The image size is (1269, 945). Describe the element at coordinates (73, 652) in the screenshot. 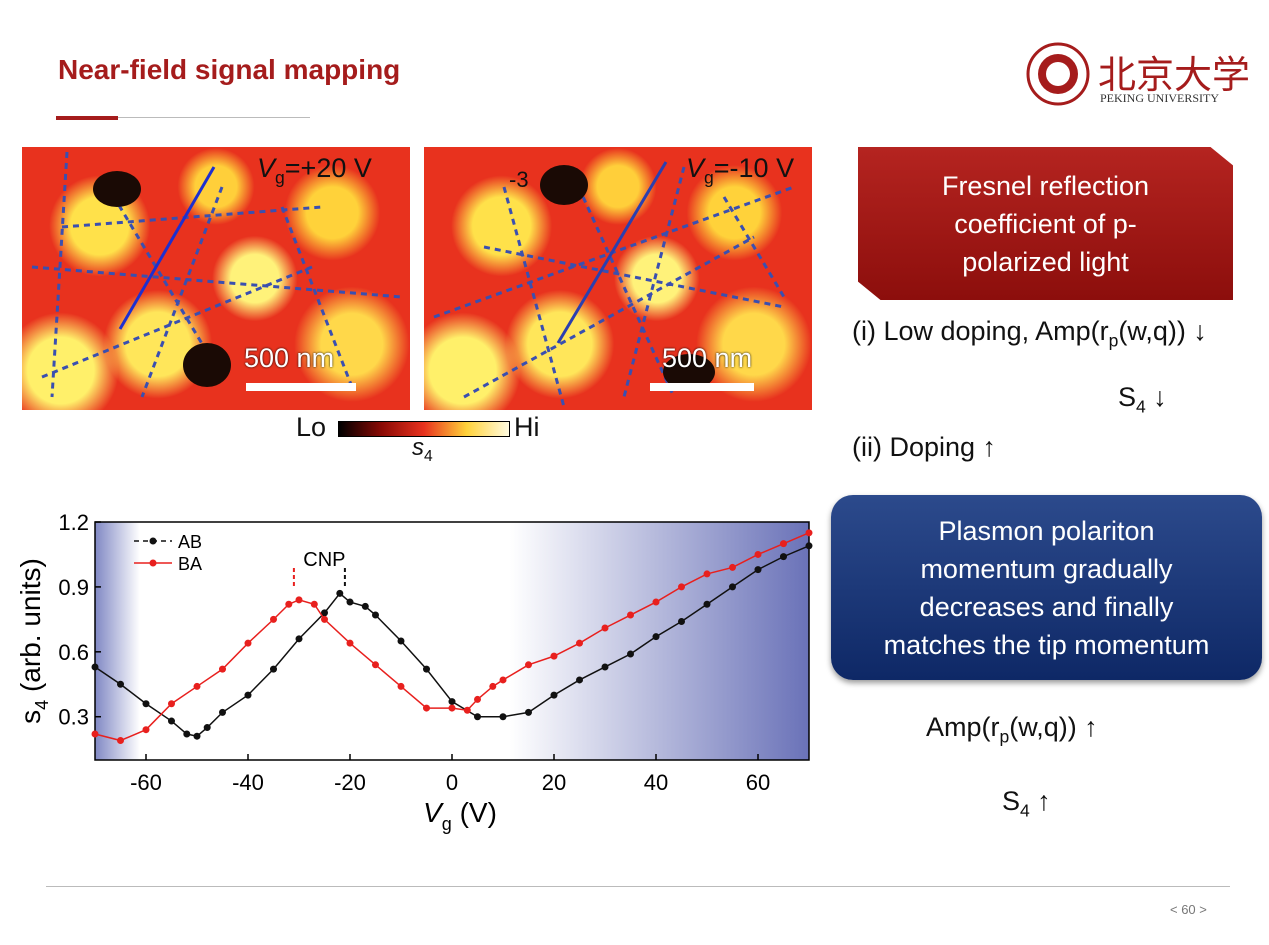

I see `y-tick-label: 0.6` at that location.